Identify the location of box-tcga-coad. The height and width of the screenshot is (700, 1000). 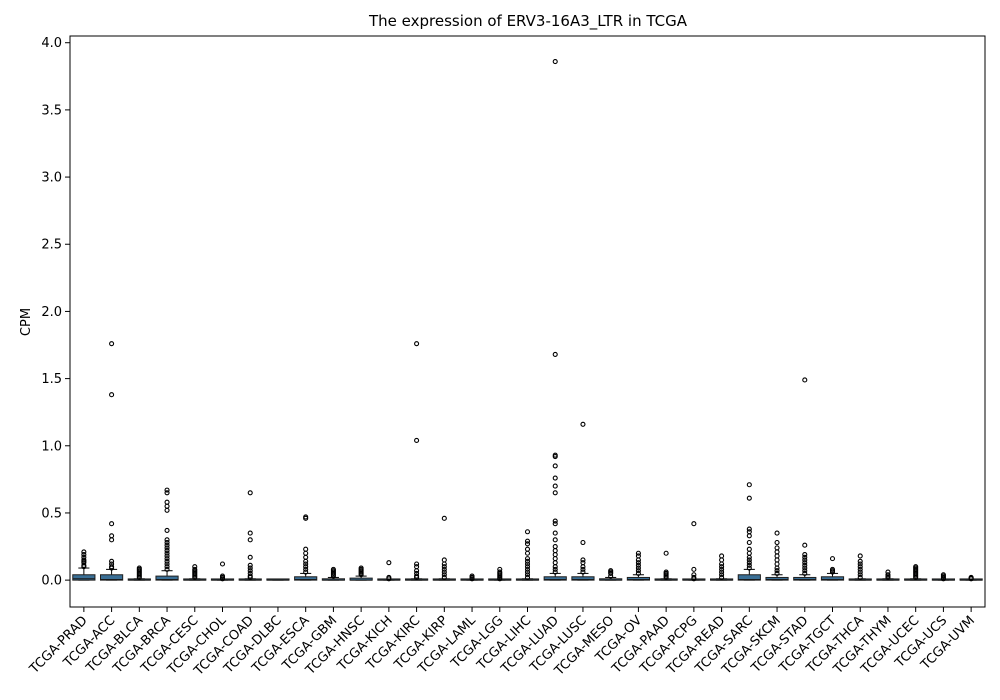
(250, 535).